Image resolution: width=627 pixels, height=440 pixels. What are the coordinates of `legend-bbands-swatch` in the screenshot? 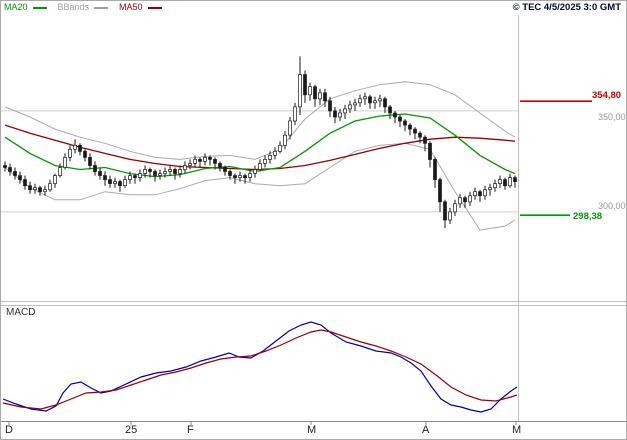 It's located at (101, 7).